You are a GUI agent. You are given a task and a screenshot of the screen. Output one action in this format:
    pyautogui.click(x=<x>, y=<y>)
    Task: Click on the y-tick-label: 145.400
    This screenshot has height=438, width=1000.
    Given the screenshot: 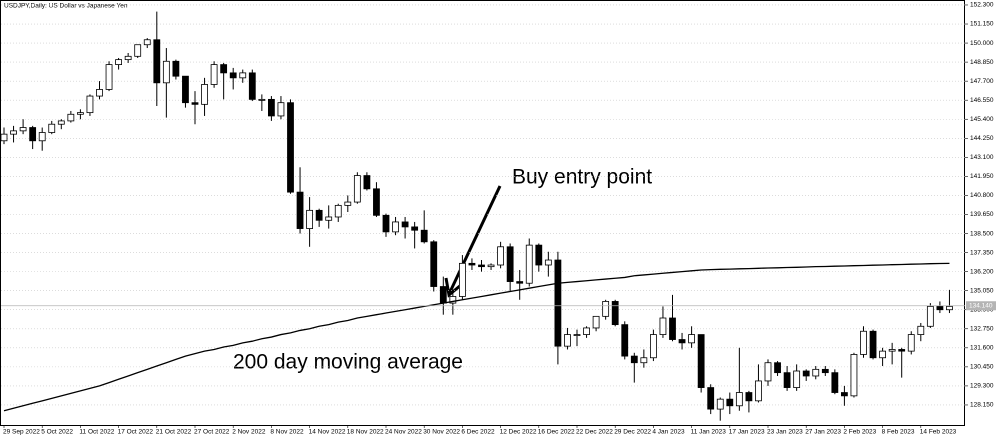 What is the action you would take?
    pyautogui.click(x=982, y=119)
    